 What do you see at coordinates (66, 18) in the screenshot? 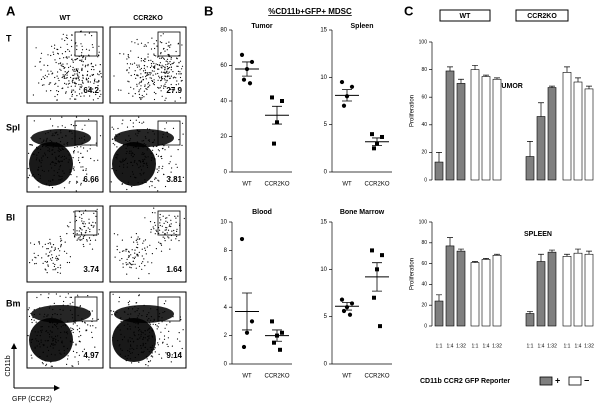
I see `column-header: WT` at bounding box center [66, 18].